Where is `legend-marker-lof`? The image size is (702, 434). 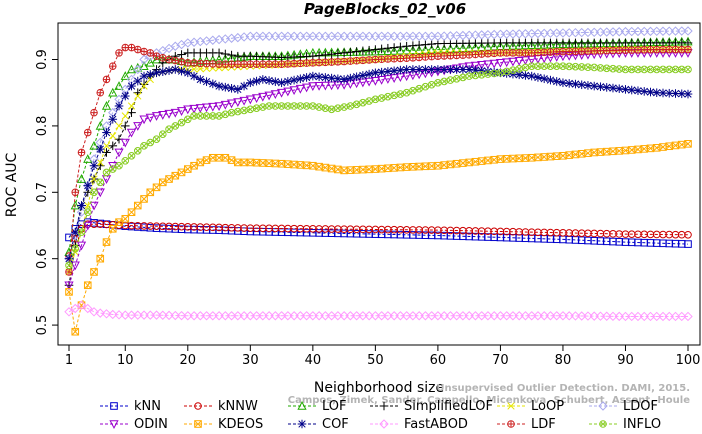 legend-marker-lof is located at coordinates (302, 405).